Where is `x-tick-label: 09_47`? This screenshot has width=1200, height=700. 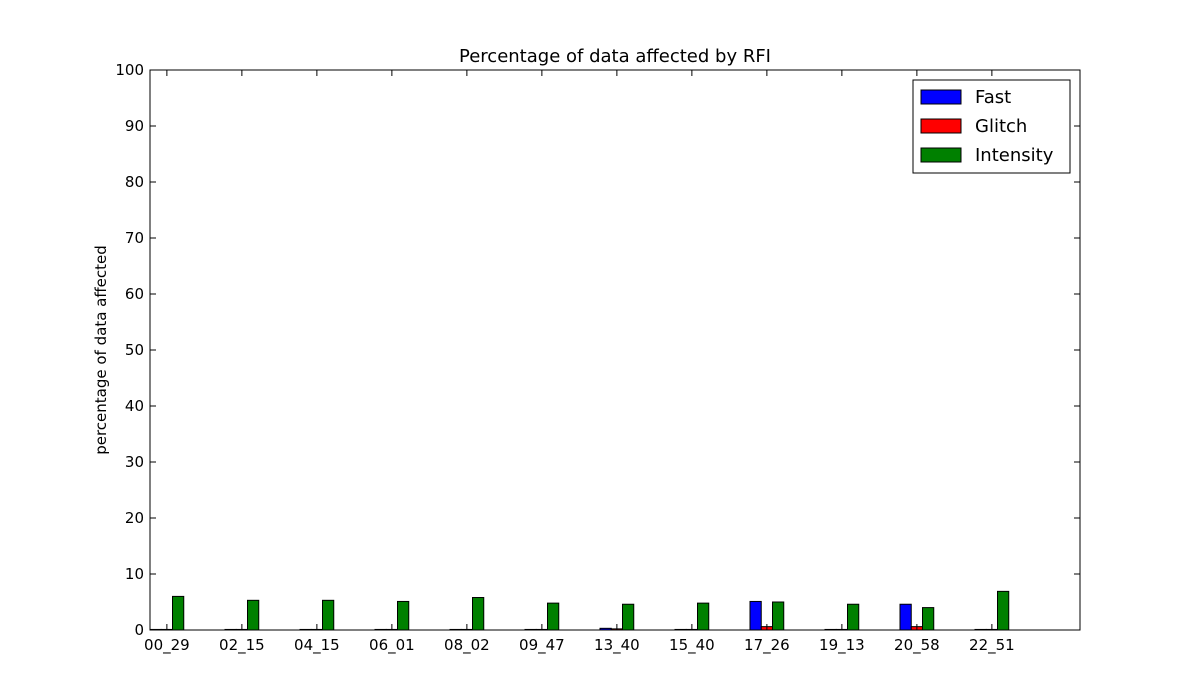
x-tick-label: 09_47 is located at coordinates (542, 645).